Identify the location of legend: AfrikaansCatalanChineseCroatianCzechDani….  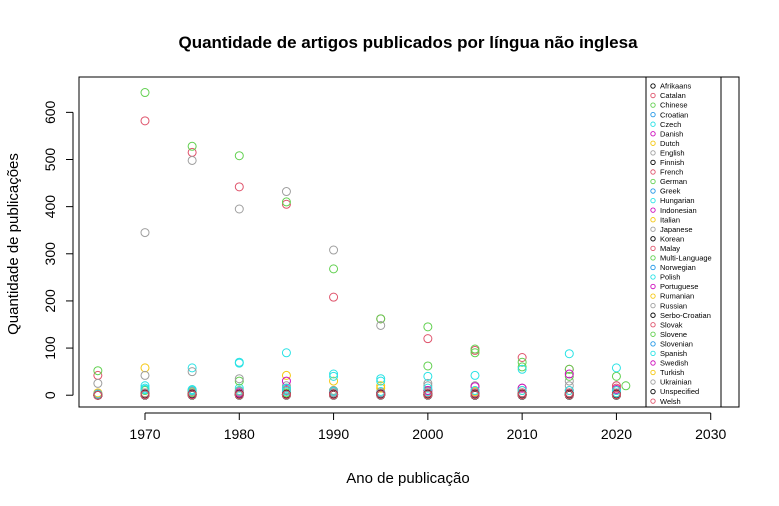
(683, 242).